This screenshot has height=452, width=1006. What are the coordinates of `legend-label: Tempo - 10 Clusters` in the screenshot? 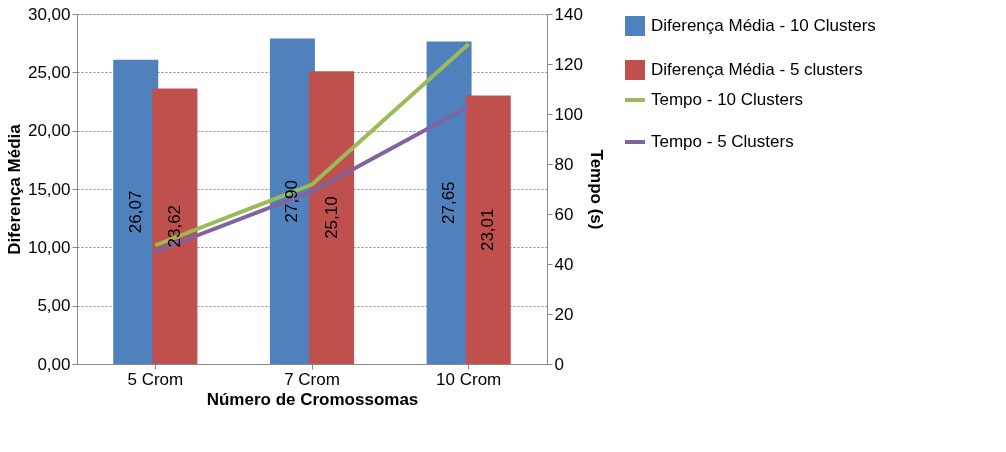 It's located at (727, 99).